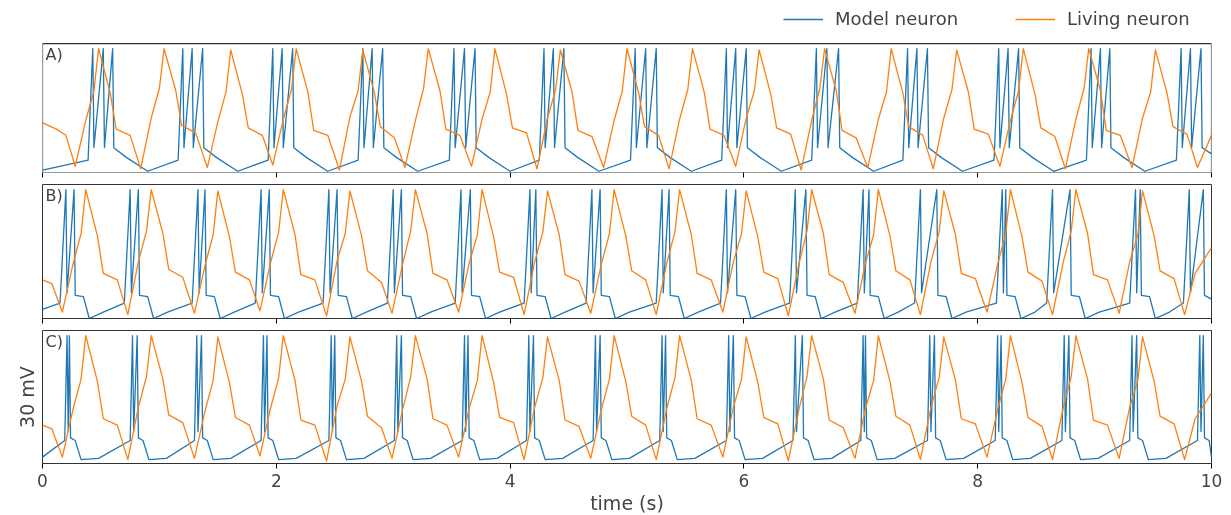 The height and width of the screenshot is (515, 1231). What do you see at coordinates (54, 195) in the screenshot?
I see `chart-title: B)` at bounding box center [54, 195].